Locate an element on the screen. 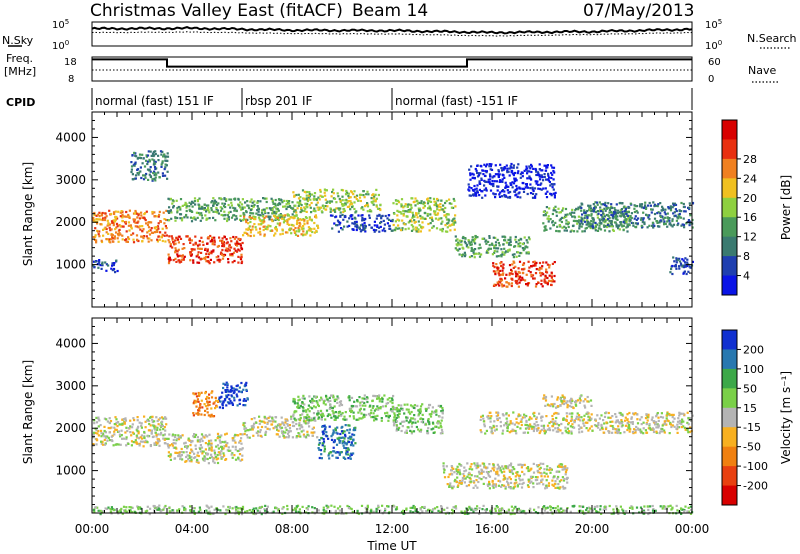 This screenshot has width=800, height=554. plot-title: Christmas Valley East (fitACF) is located at coordinates (216, 11).